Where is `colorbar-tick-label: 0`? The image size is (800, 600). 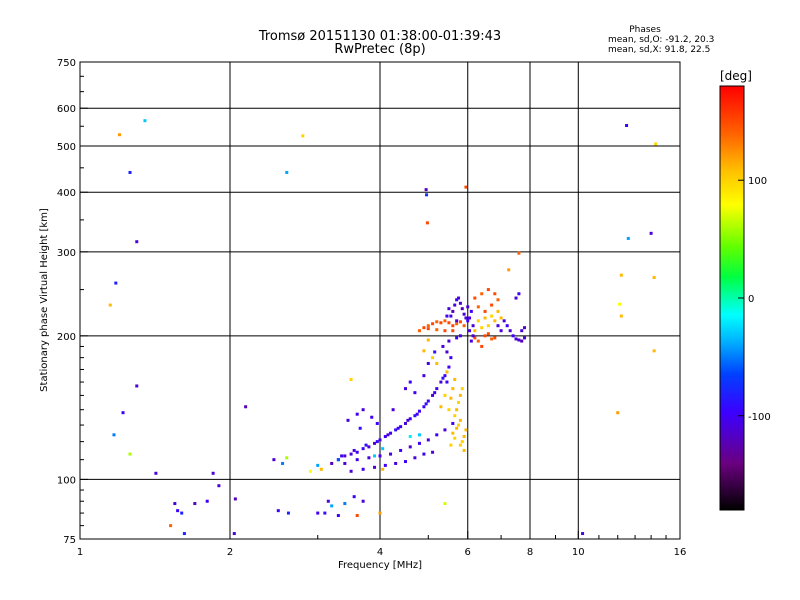 colorbar-tick-label: 0 is located at coordinates (751, 299).